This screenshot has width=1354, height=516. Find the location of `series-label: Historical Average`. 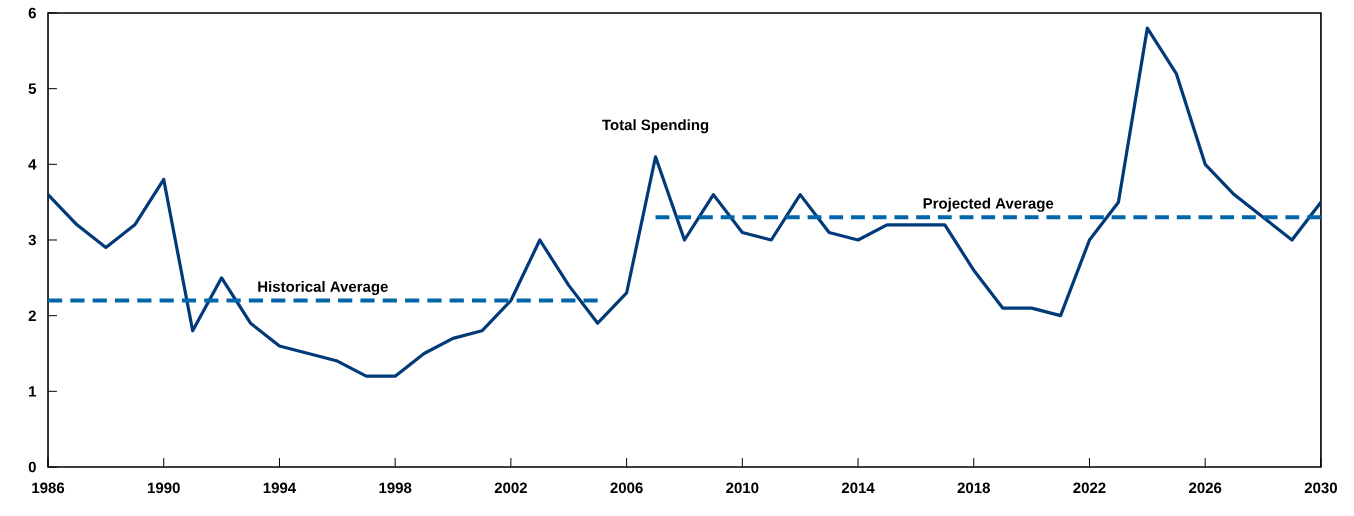

series-label: Historical Average is located at coordinates (323, 287).